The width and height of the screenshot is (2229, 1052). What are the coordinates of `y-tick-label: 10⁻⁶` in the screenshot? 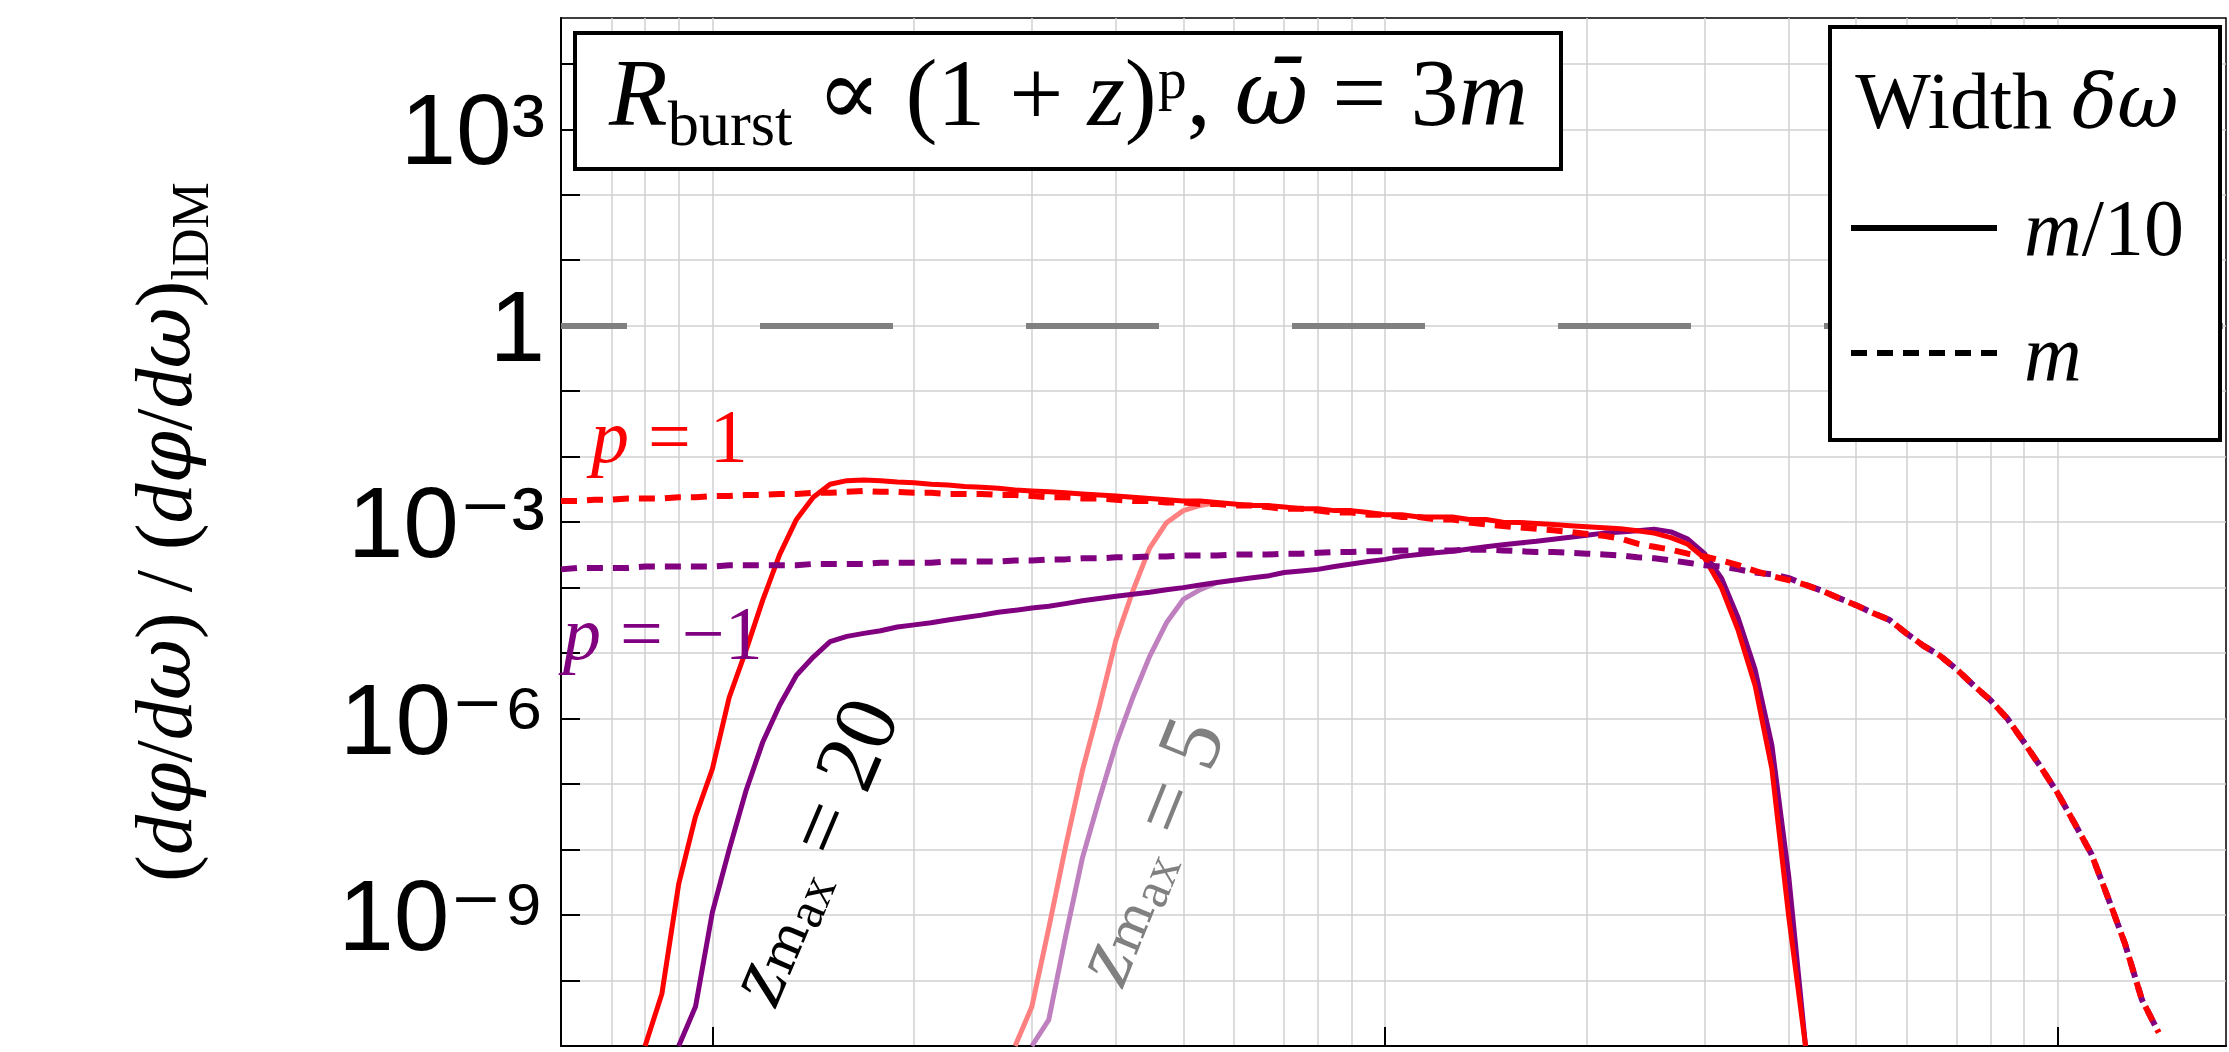 It's located at (442, 718).